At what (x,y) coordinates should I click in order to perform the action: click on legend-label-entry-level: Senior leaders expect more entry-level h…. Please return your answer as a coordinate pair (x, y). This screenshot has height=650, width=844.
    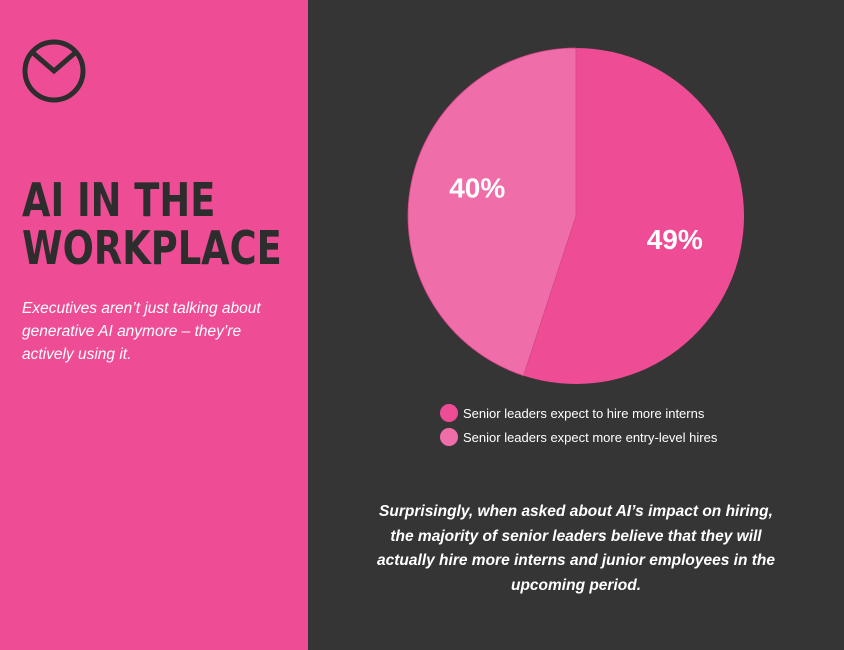
    Looking at the image, I should click on (590, 437).